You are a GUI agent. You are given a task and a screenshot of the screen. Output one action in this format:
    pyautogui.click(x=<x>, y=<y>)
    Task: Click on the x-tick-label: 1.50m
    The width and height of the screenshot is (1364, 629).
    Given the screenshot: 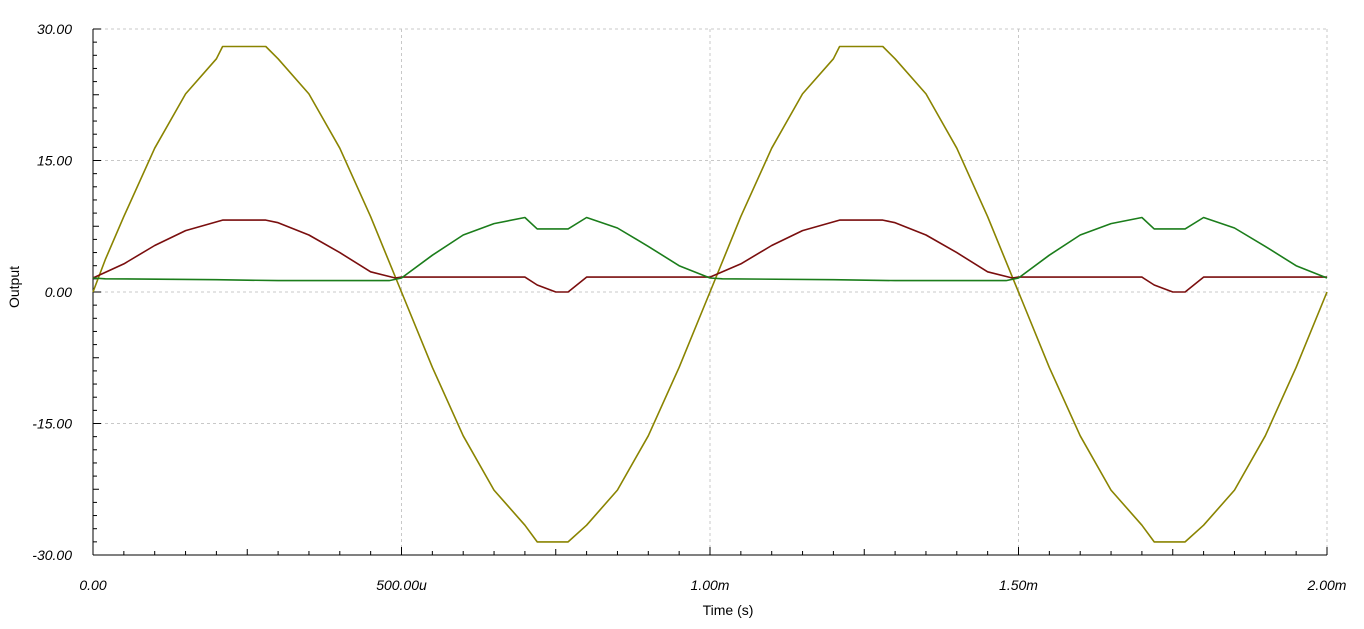 What is the action you would take?
    pyautogui.click(x=1018, y=585)
    